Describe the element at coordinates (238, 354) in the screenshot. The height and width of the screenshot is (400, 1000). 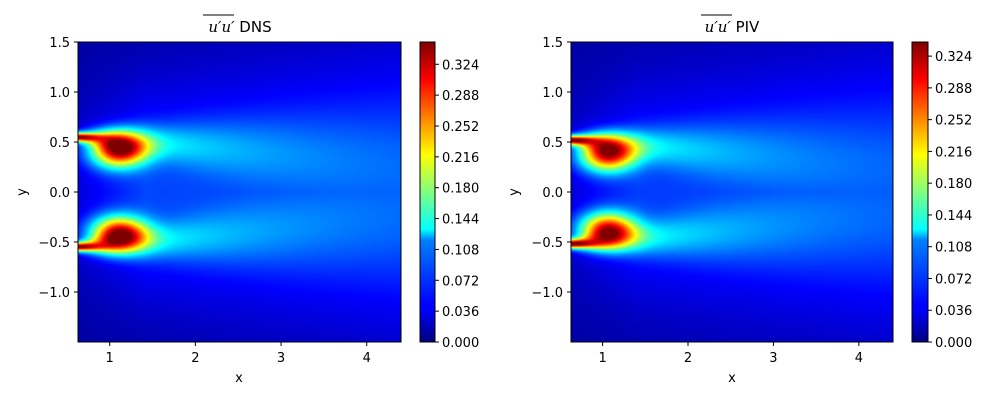
I see `x-ticks-dns: 1 2 3 4` at that location.